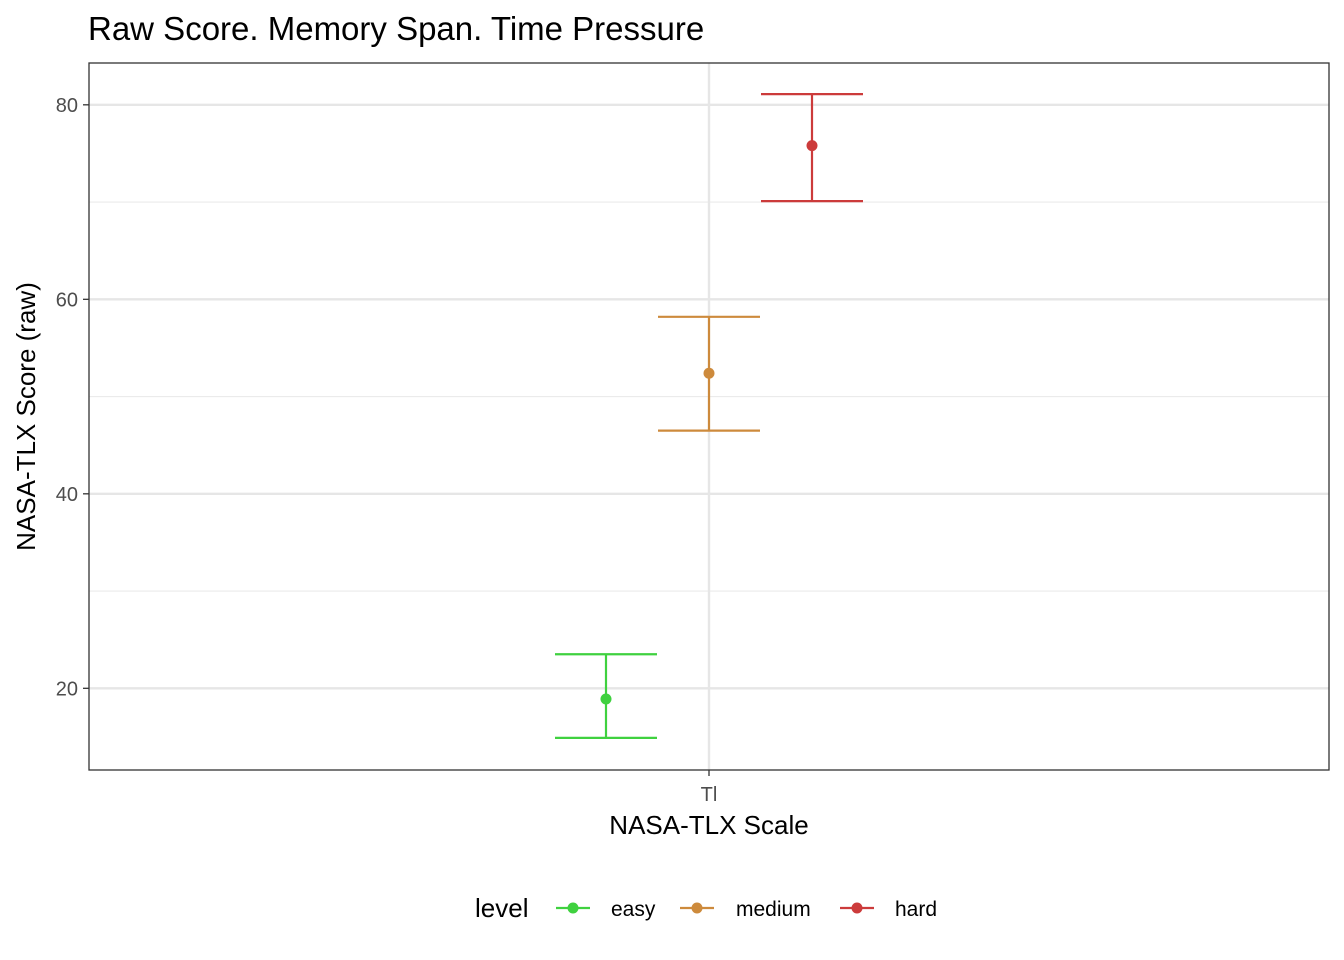 Image resolution: width=1344 pixels, height=960 pixels. I want to click on legend-item-easy: easy, so click(606, 909).